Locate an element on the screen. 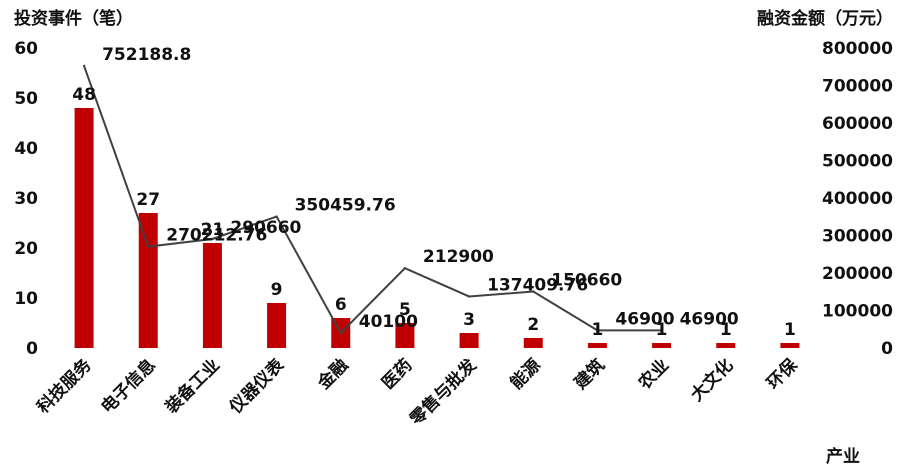  category-label: 大文化 is located at coordinates (711, 380).